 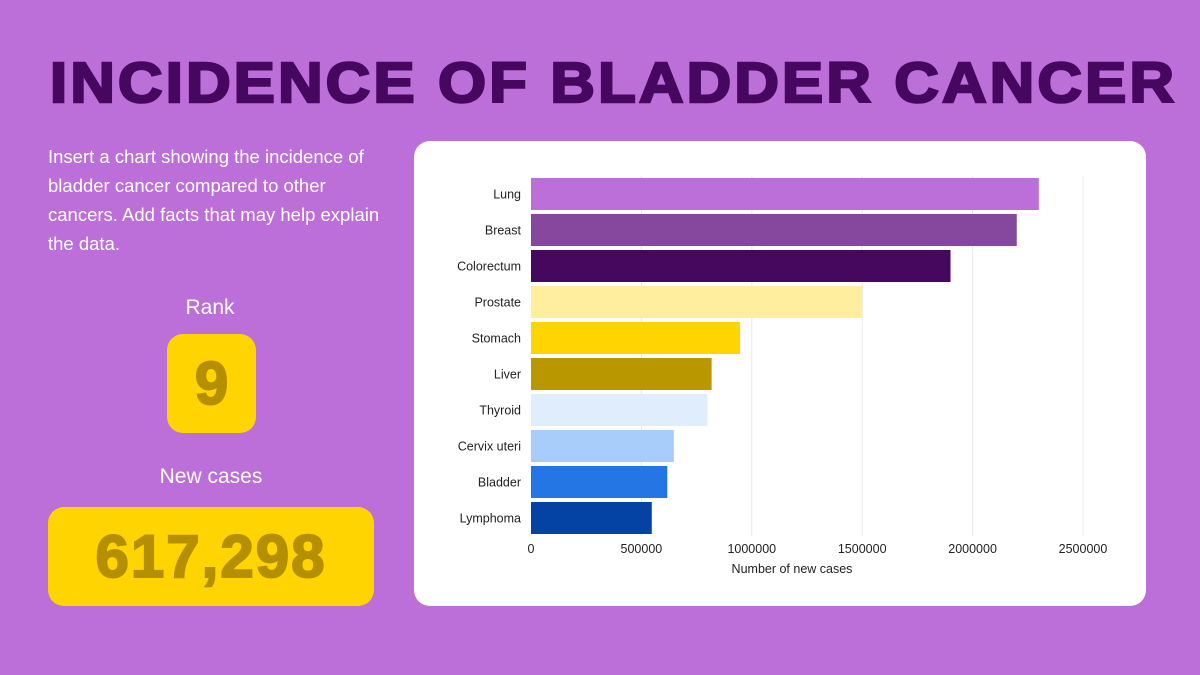 I want to click on new-cases-label: New cases, so click(x=211, y=476).